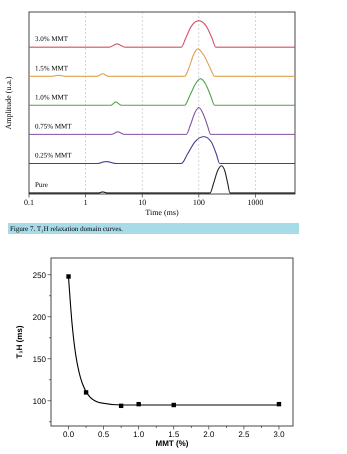 This screenshot has width=347, height=454. Describe the element at coordinates (8, 103) in the screenshot. I see `y-axis-title: Amplitude (u.a.)` at that location.